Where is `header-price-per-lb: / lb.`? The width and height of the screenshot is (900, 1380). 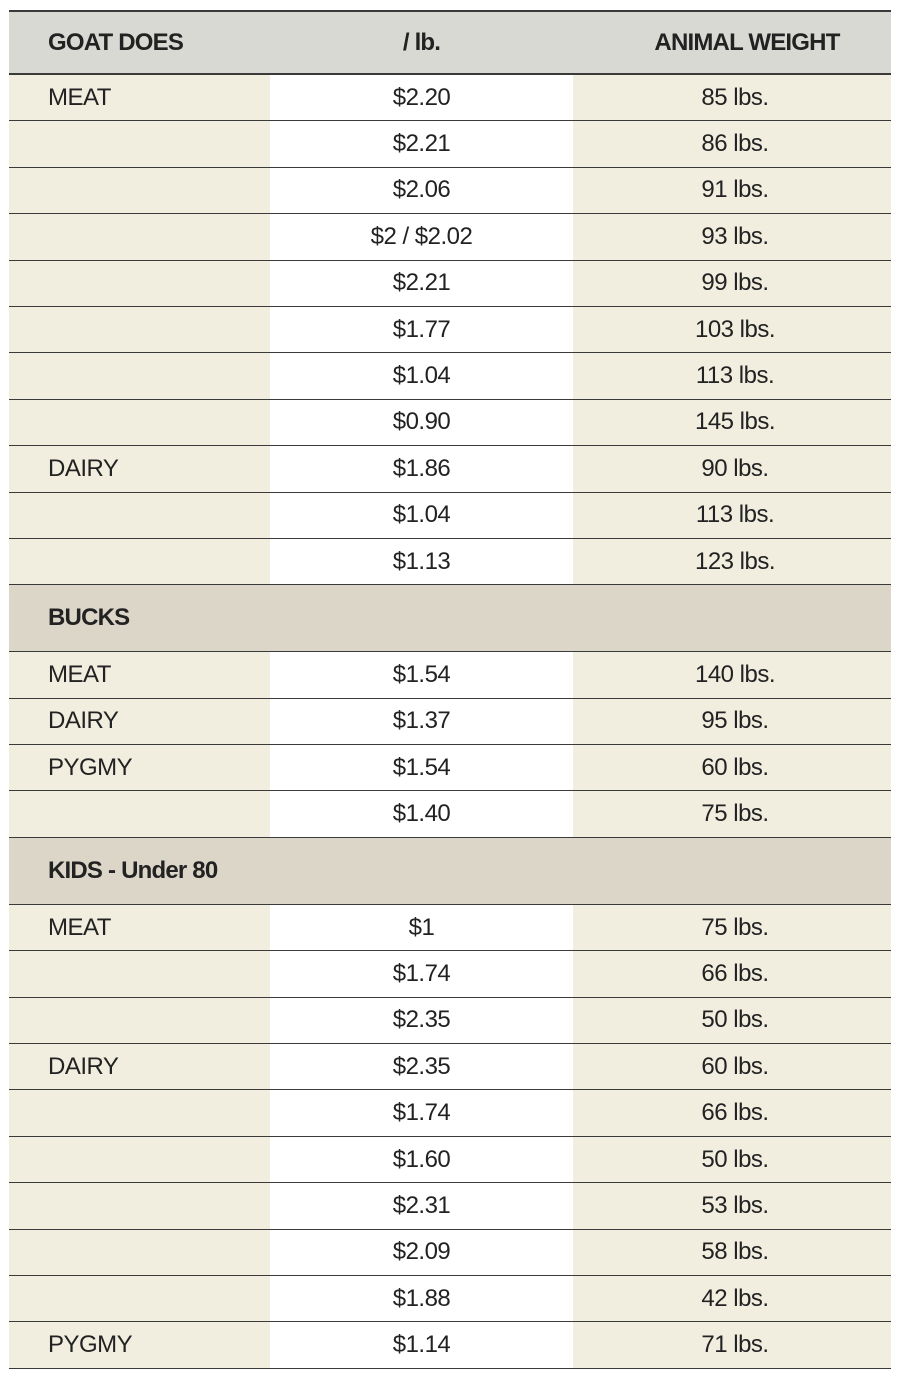 header-price-per-lb: / lb. is located at coordinates (421, 42).